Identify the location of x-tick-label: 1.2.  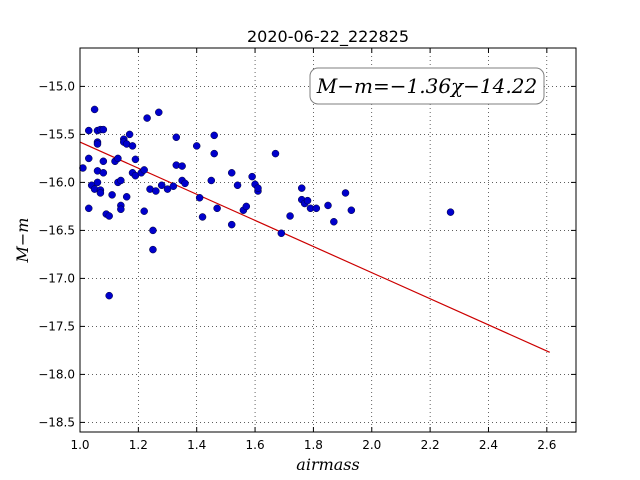
(138, 445).